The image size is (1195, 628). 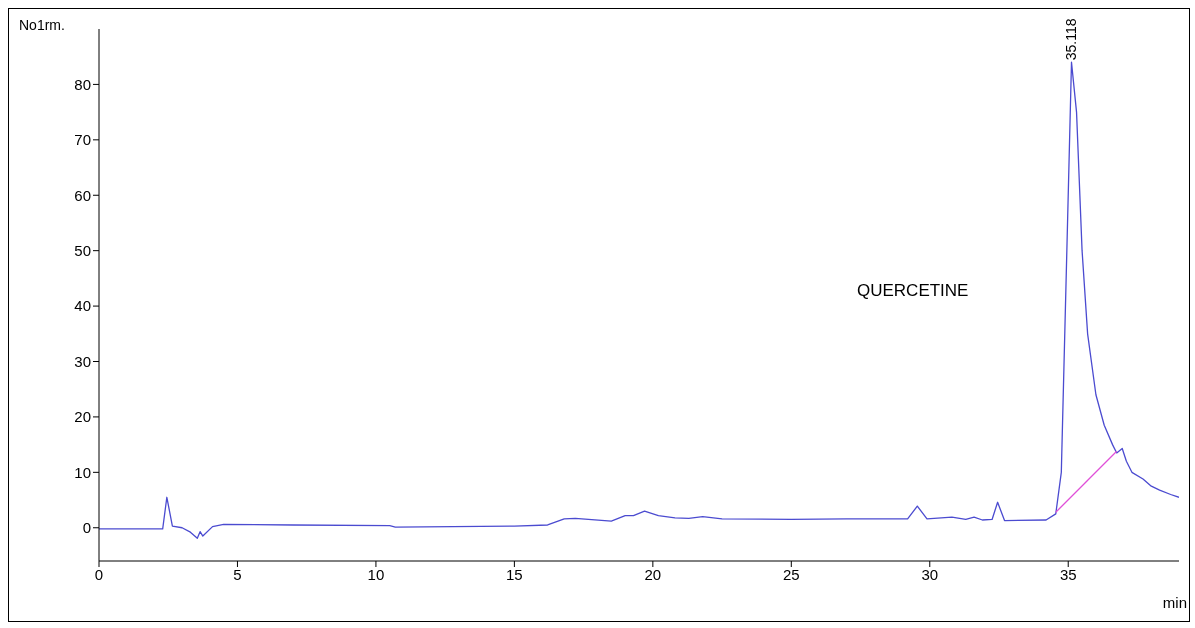 I want to click on y-tick-label: 10, so click(x=82, y=472).